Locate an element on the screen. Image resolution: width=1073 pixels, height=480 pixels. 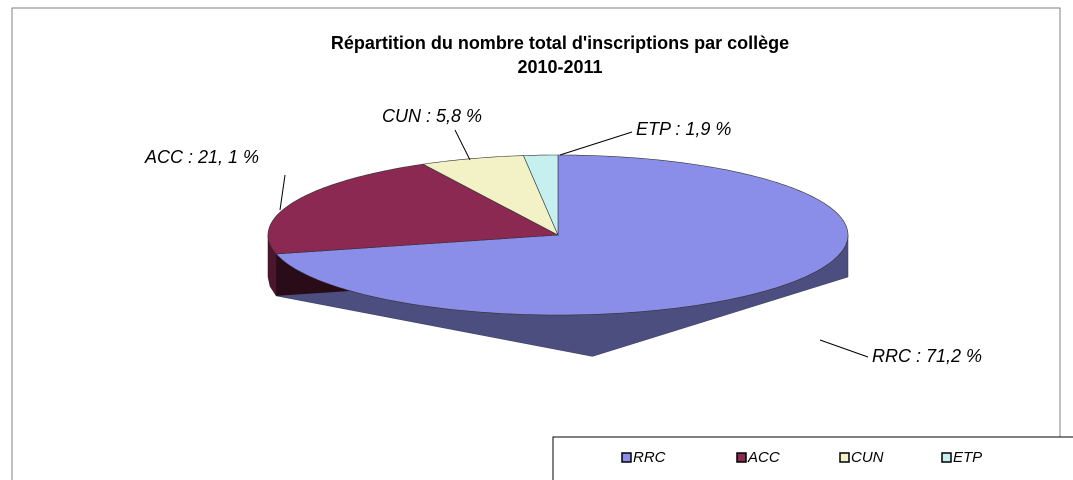
legend-label: RRC is located at coordinates (649, 457).